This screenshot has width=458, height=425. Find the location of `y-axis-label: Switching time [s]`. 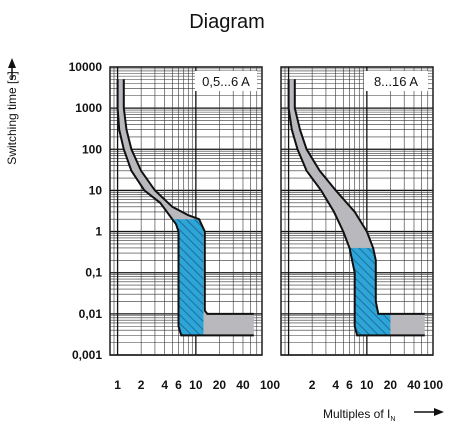

y-axis-label: Switching time [s] is located at coordinates (12, 117).